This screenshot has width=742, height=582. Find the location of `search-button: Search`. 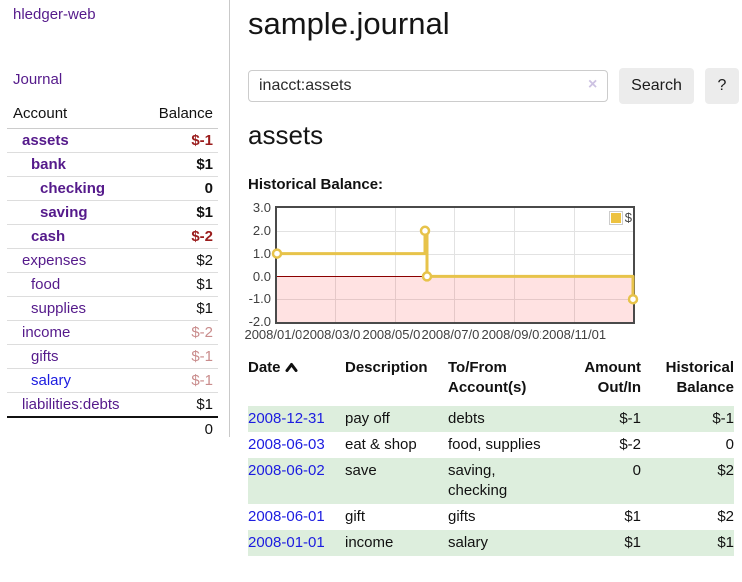

search-button: Search is located at coordinates (656, 86).